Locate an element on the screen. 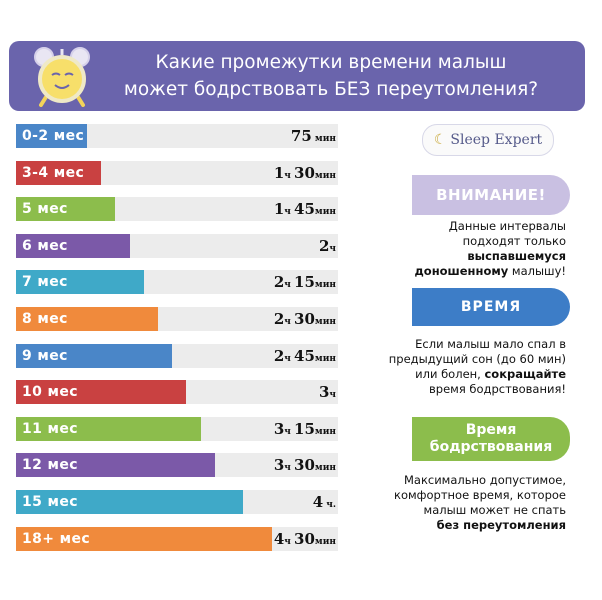  note3-line1: Максимально допустимое, is located at coordinates (484, 480).